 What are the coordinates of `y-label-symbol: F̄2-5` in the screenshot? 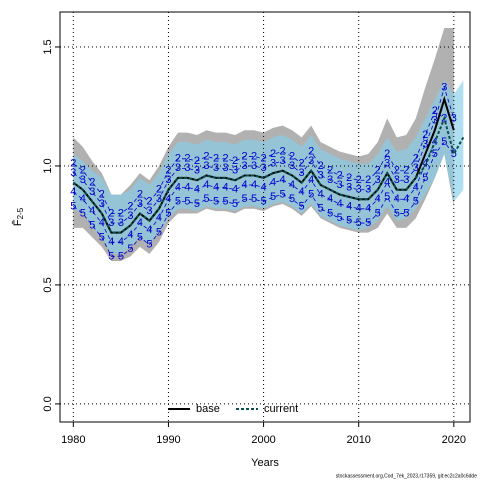 It's located at (18, 216).